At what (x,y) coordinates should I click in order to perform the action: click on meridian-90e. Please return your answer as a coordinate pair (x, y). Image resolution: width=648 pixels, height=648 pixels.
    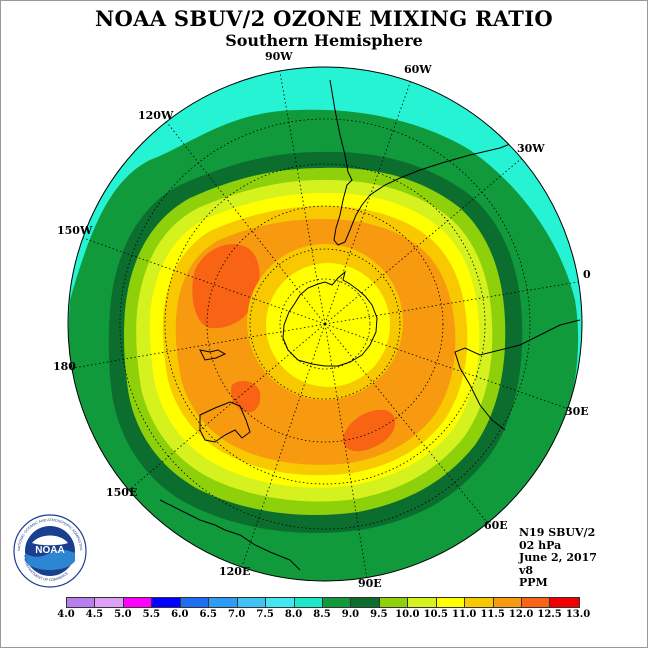
    Looking at the image, I should click on (346, 451).